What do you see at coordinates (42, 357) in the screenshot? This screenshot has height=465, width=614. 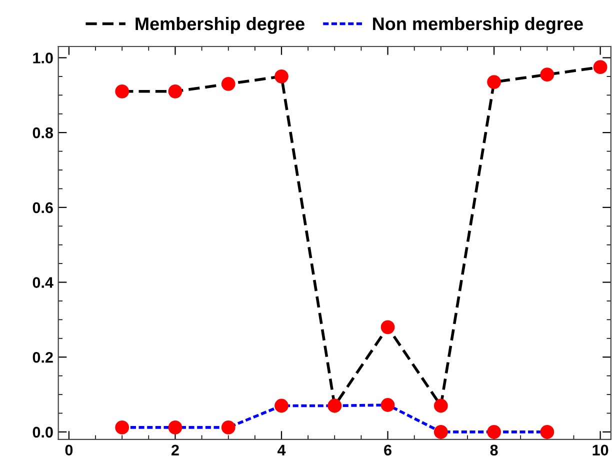 I see `y-tick-label: 0.2` at bounding box center [42, 357].